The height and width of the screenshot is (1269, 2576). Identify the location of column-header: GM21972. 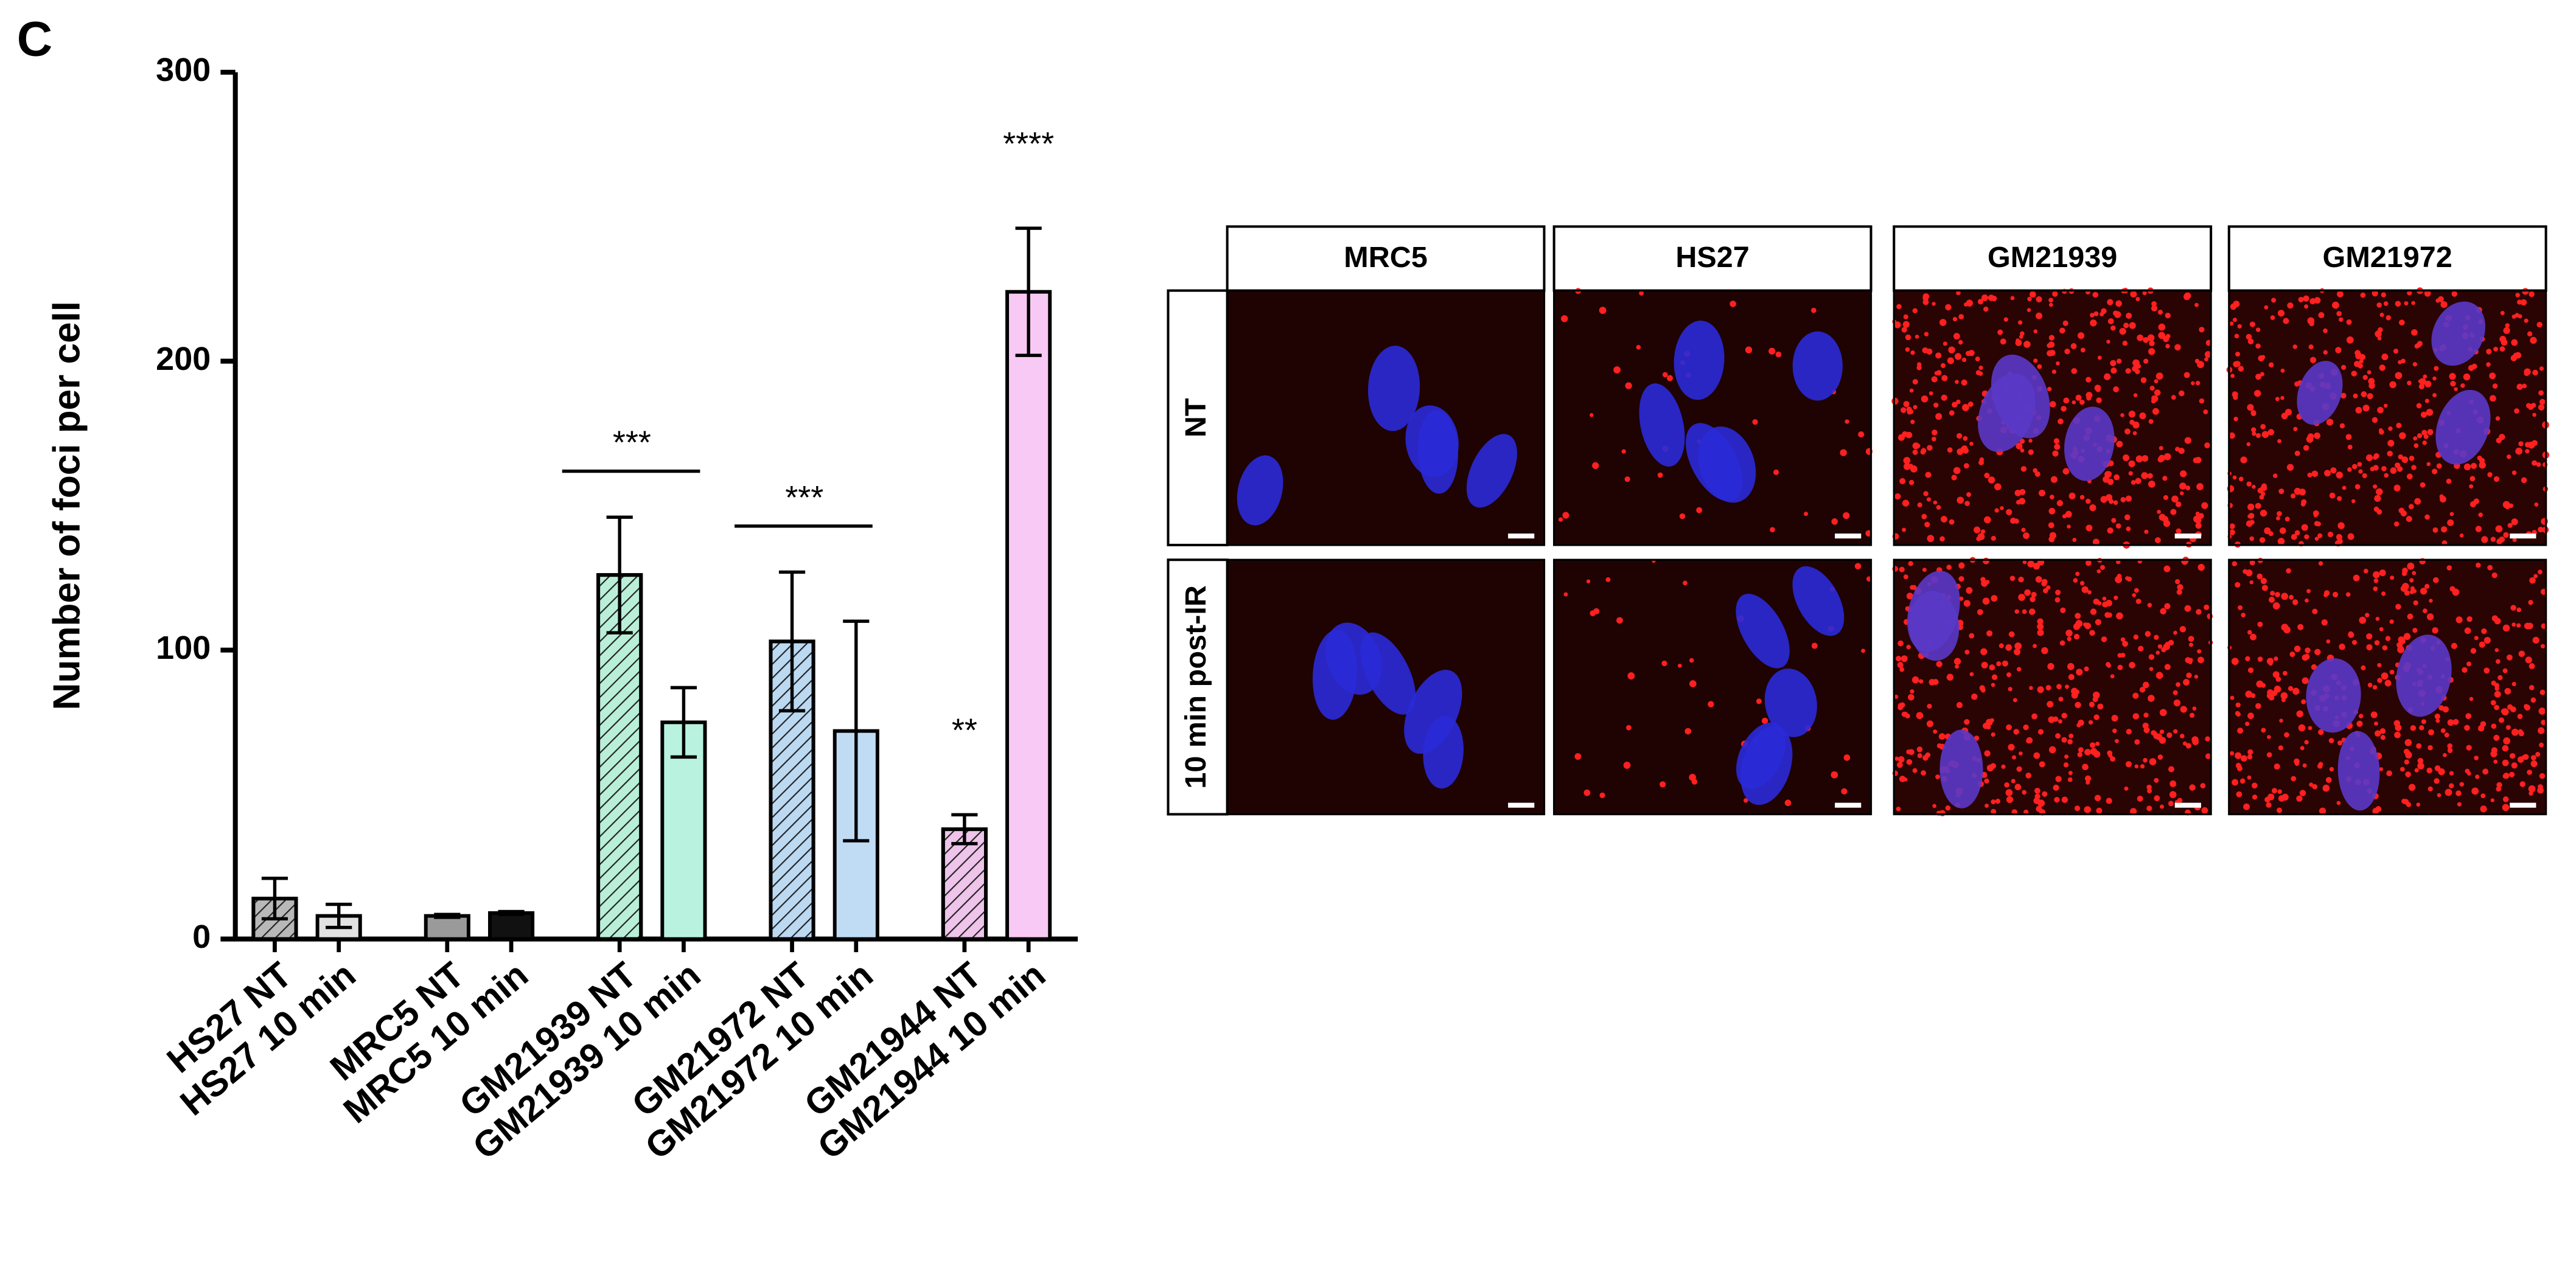
(2387, 257).